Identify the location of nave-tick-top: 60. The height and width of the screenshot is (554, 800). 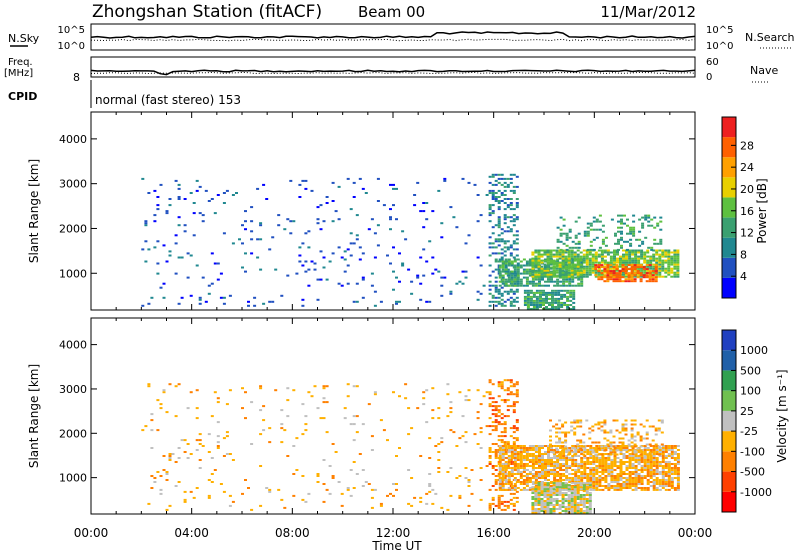
(712, 62).